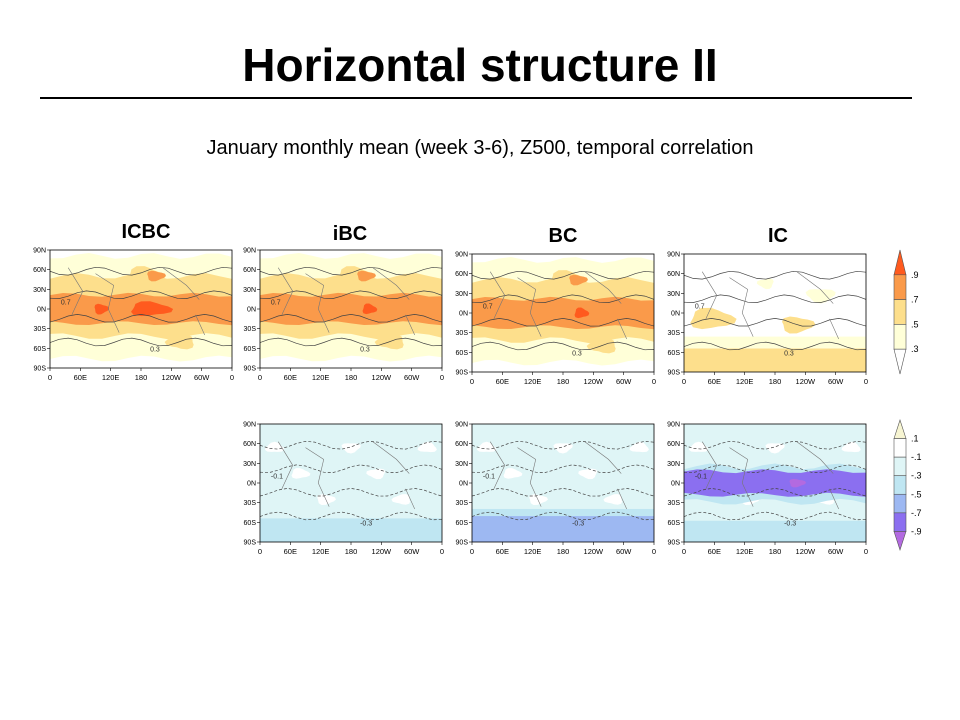 The width and height of the screenshot is (960, 720). I want to click on colorbar-label: .9, so click(915, 275).